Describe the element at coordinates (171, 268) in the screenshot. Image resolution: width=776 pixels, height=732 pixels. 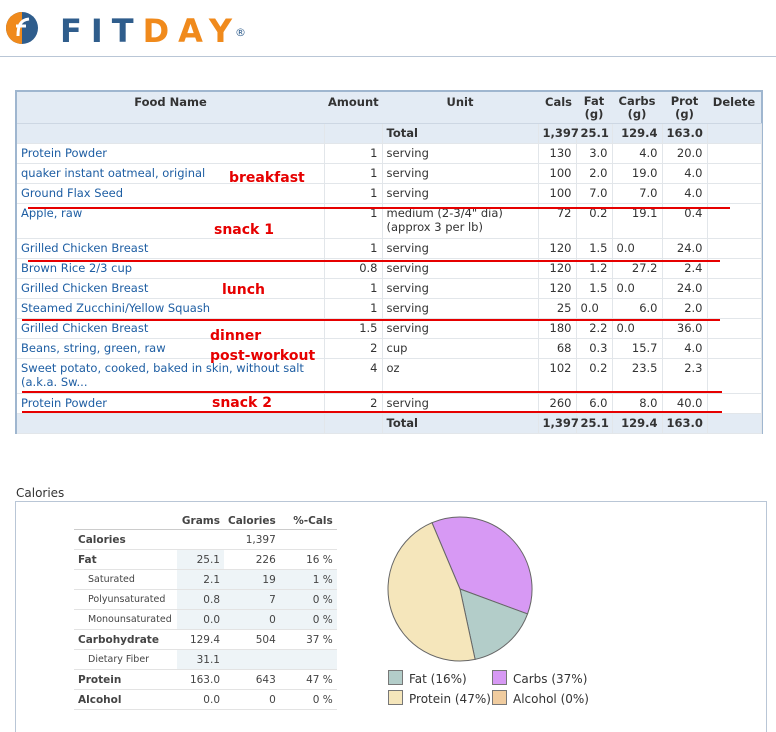
I see `food-link: Brown Rice 2/3 cup` at that location.